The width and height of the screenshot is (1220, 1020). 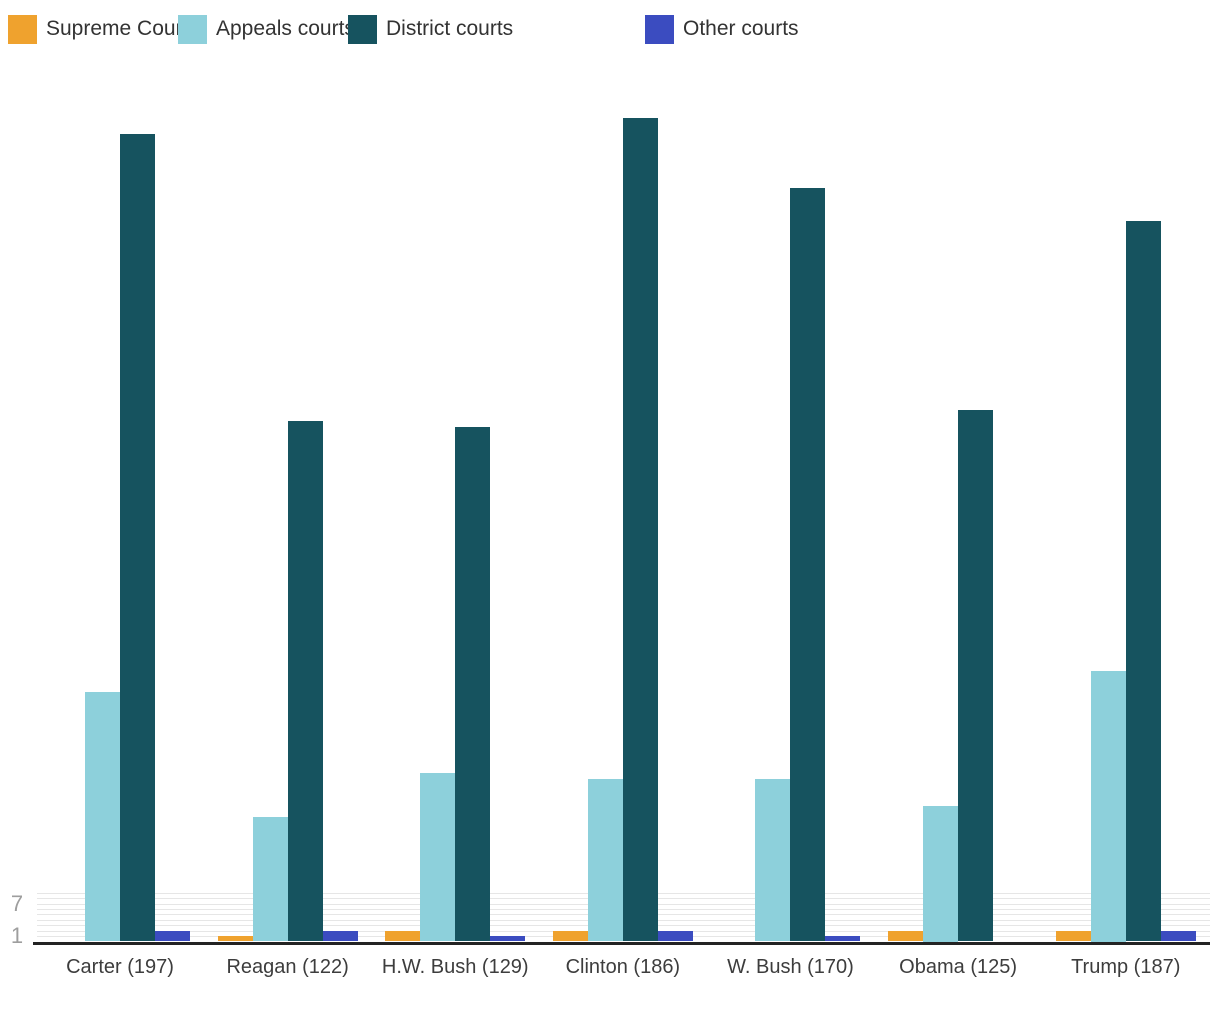 I want to click on x-axis-category-label: Trump (187), so click(x=1126, y=967).